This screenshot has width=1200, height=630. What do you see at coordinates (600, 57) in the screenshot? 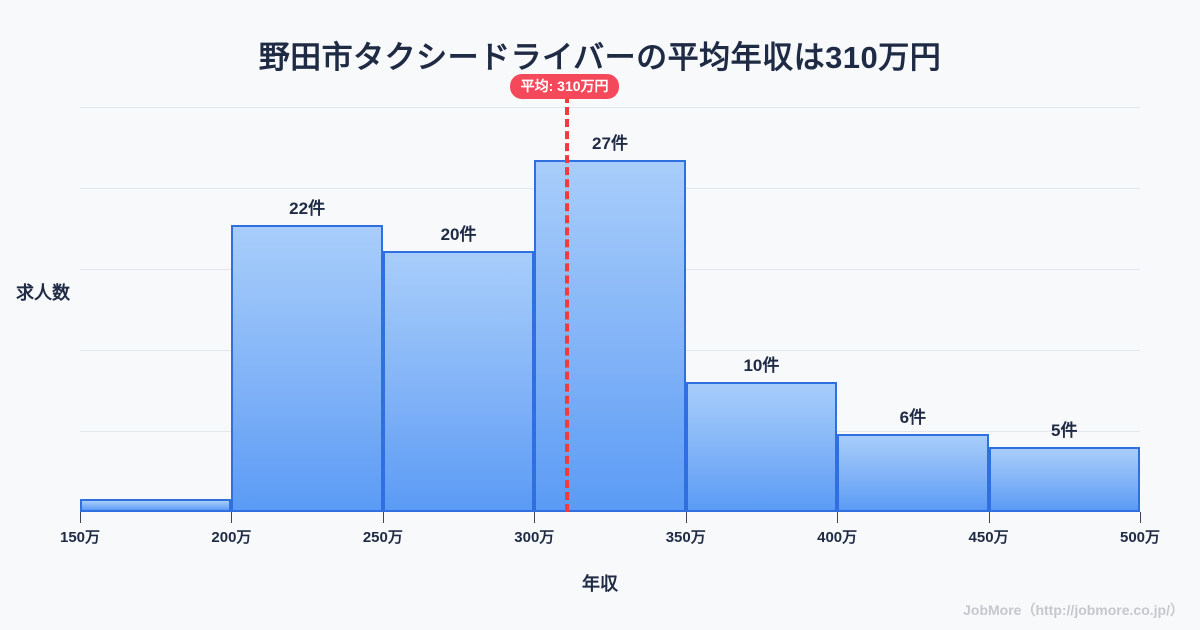
I see `page-title: 野田市タクシードライバーの平均年収は310万円` at bounding box center [600, 57].